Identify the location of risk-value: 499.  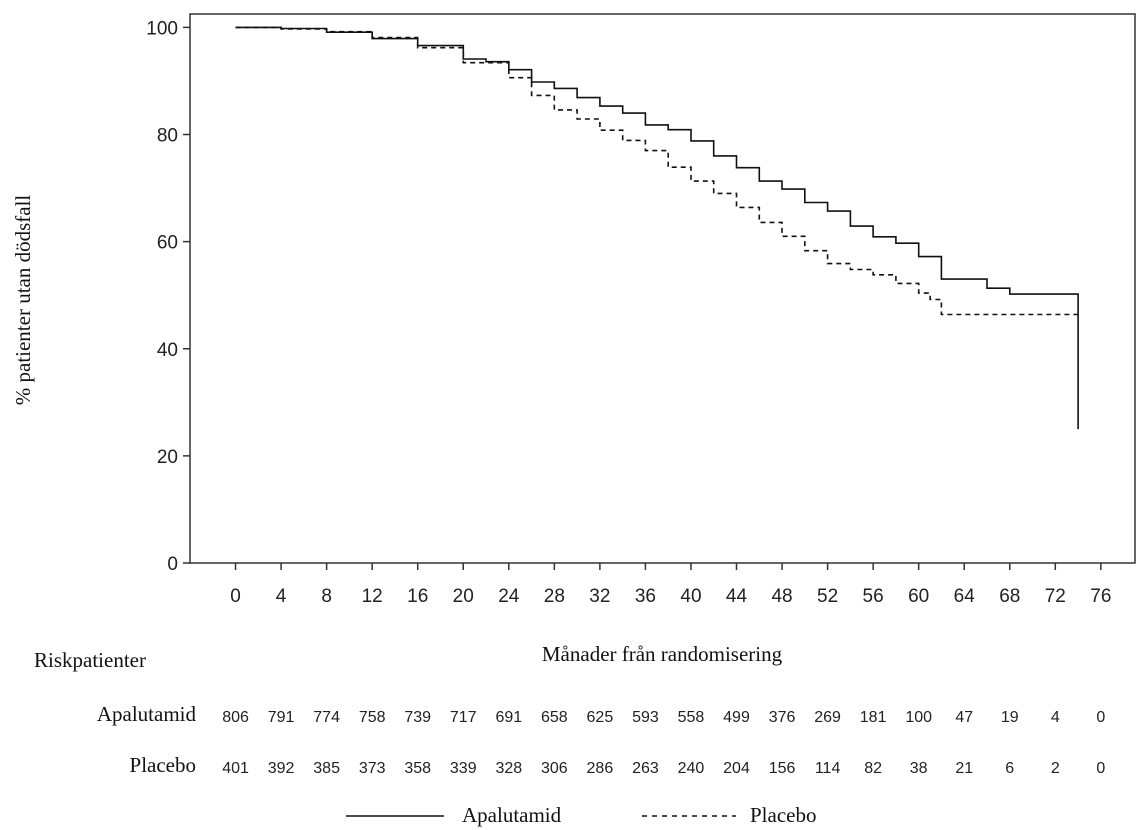
(736, 717).